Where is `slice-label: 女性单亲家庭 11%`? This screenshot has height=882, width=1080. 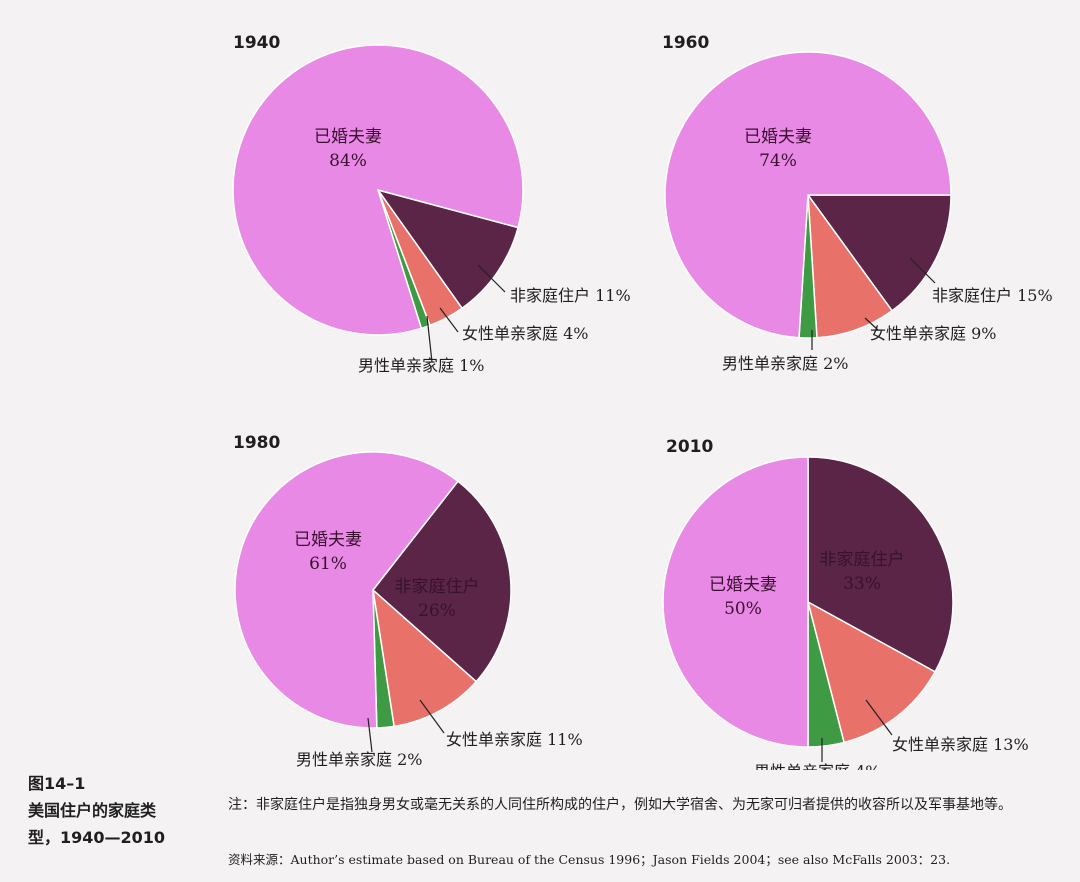
slice-label: 女性单亲家庭 11% is located at coordinates (514, 739).